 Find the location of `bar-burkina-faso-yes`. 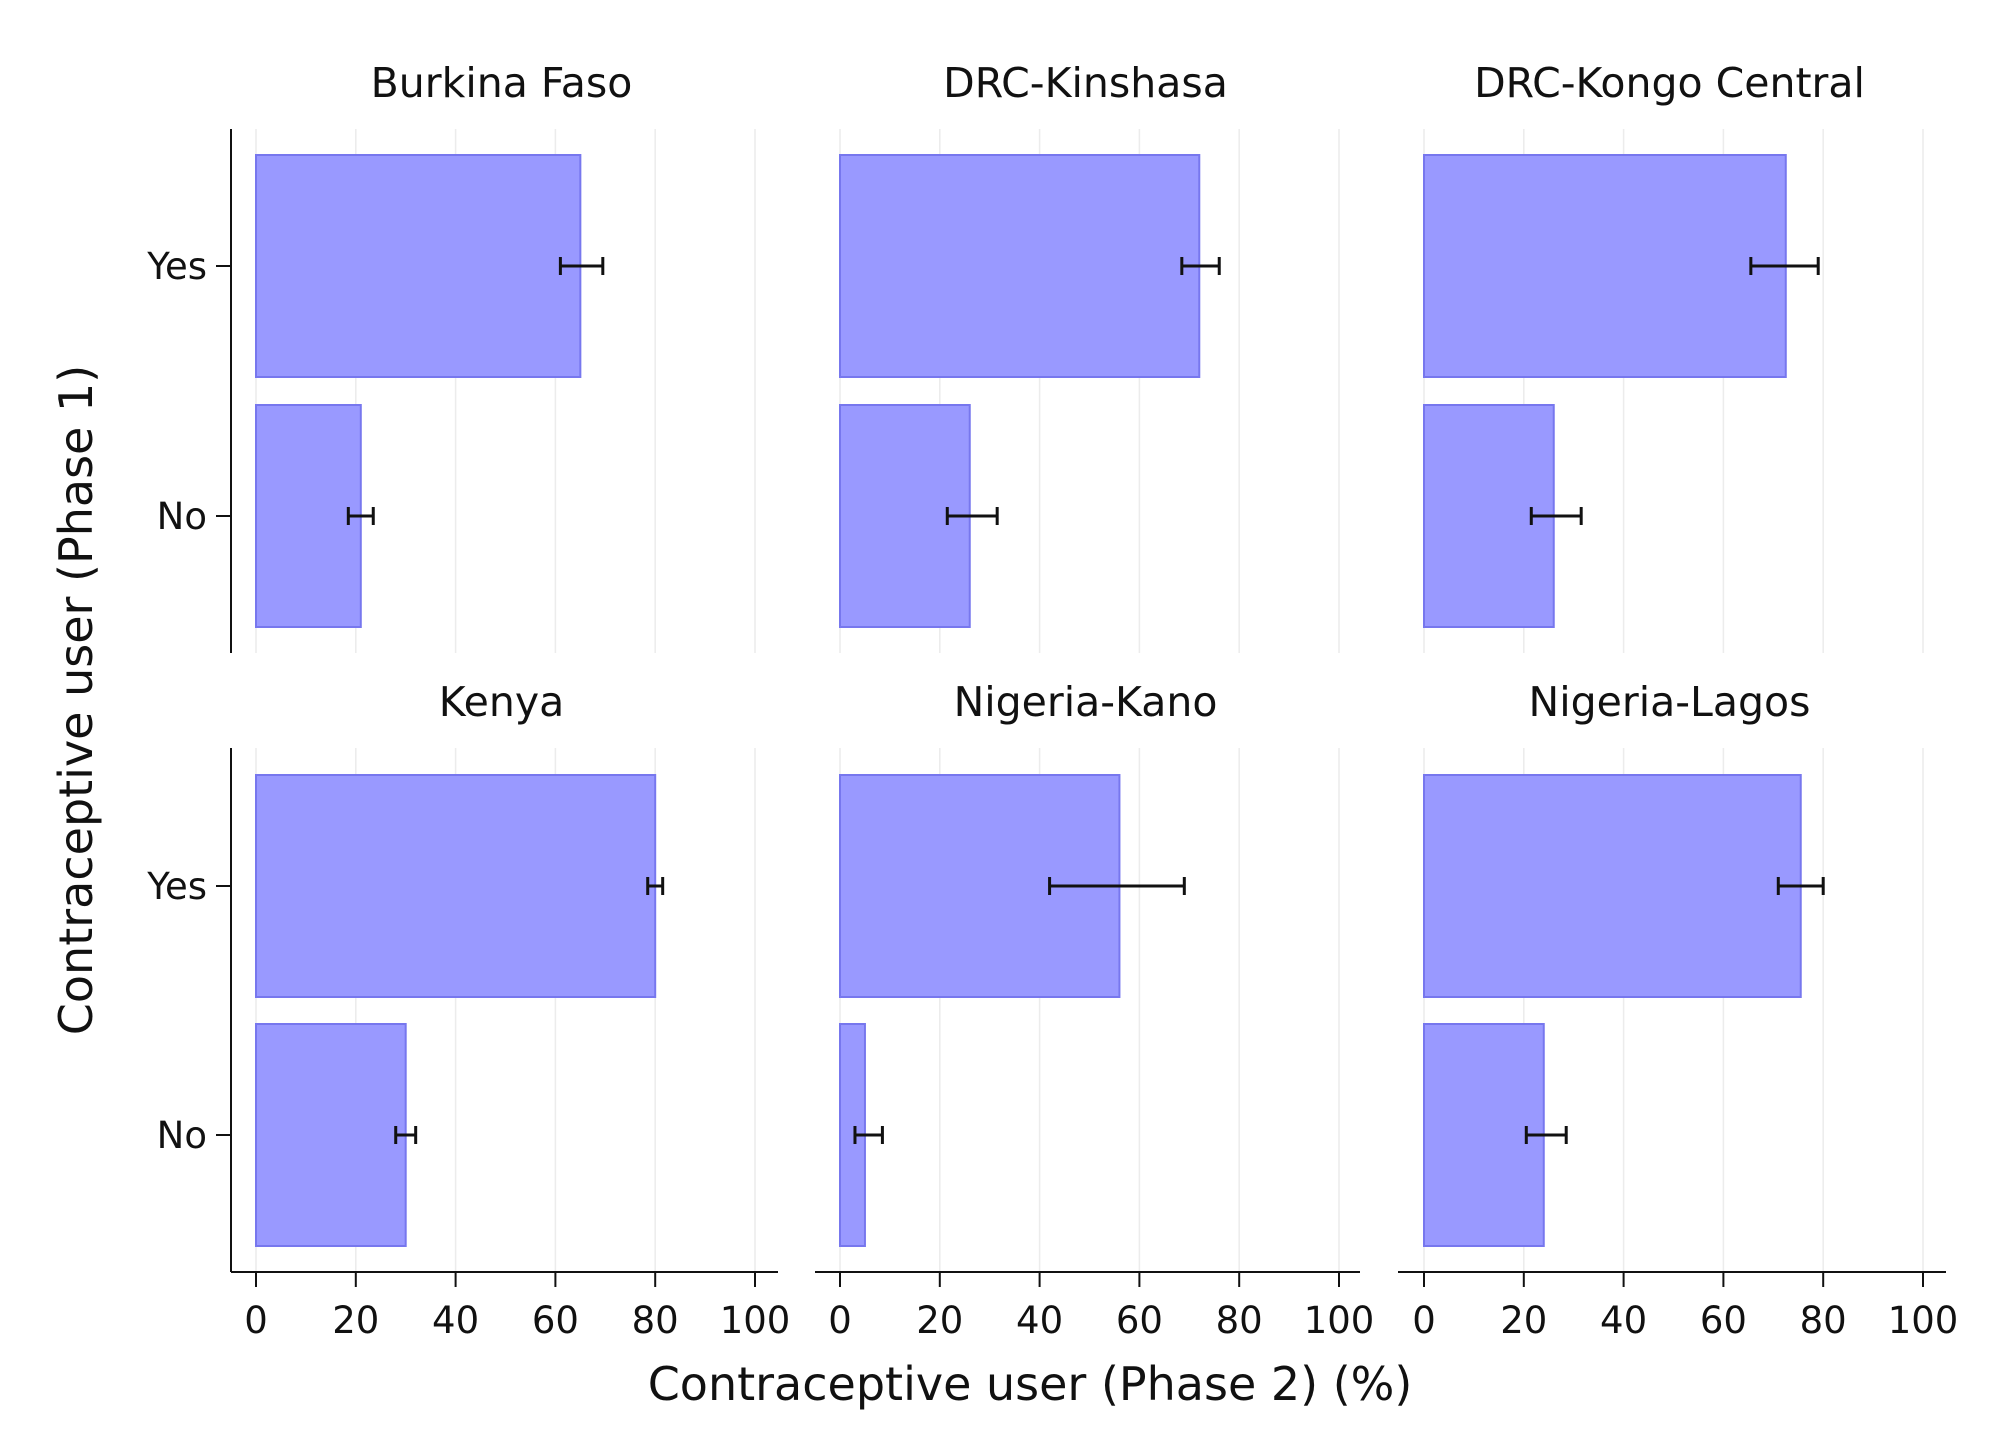

bar-burkina-faso-yes is located at coordinates (418, 266).